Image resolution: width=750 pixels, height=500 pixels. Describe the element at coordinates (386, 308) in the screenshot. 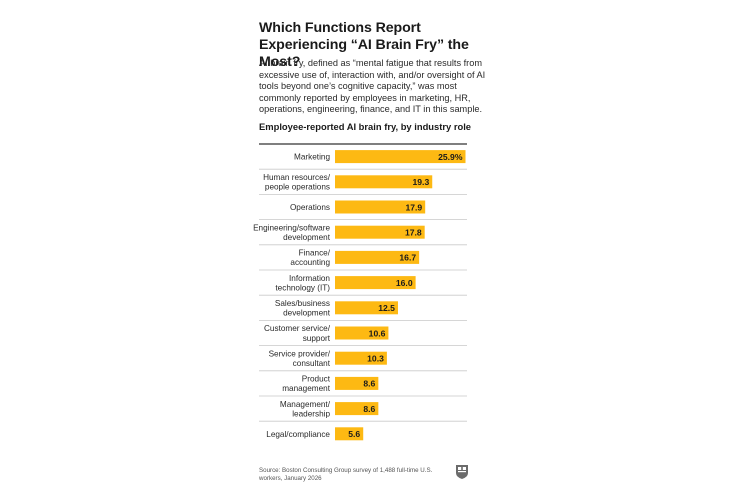

I see `data-label: 12.5` at that location.